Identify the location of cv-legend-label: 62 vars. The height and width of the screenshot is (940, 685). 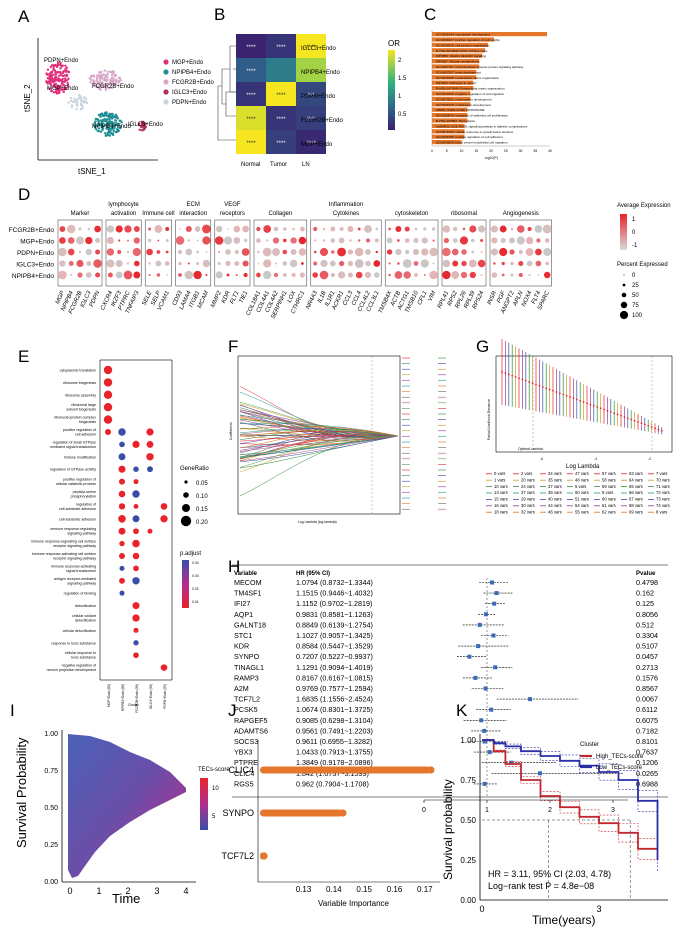
(609, 511).